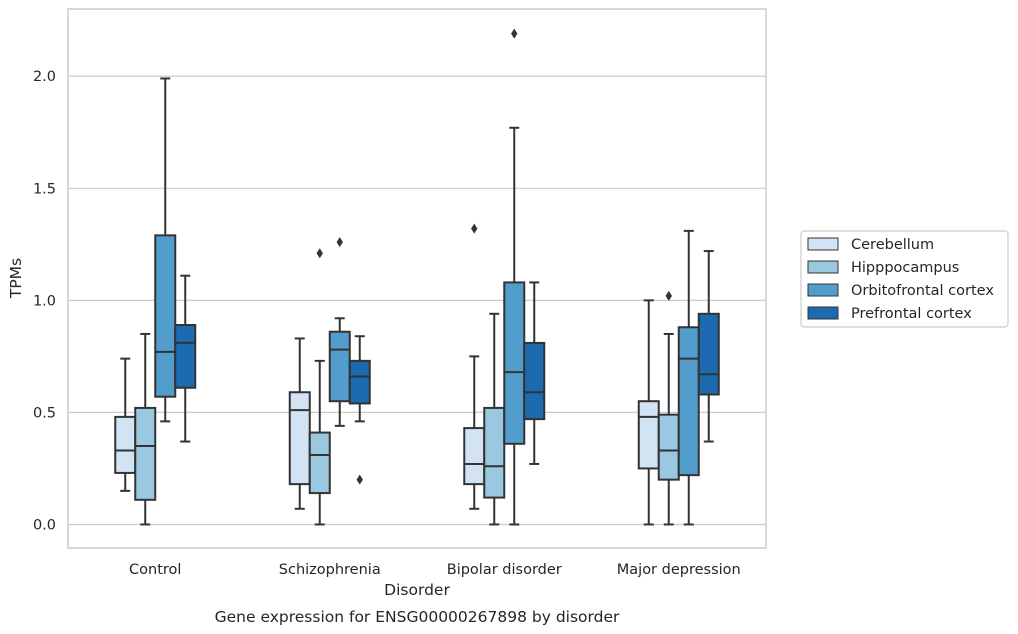  What do you see at coordinates (330, 570) in the screenshot?
I see `x-tick-label: Schizophrenia` at bounding box center [330, 570].